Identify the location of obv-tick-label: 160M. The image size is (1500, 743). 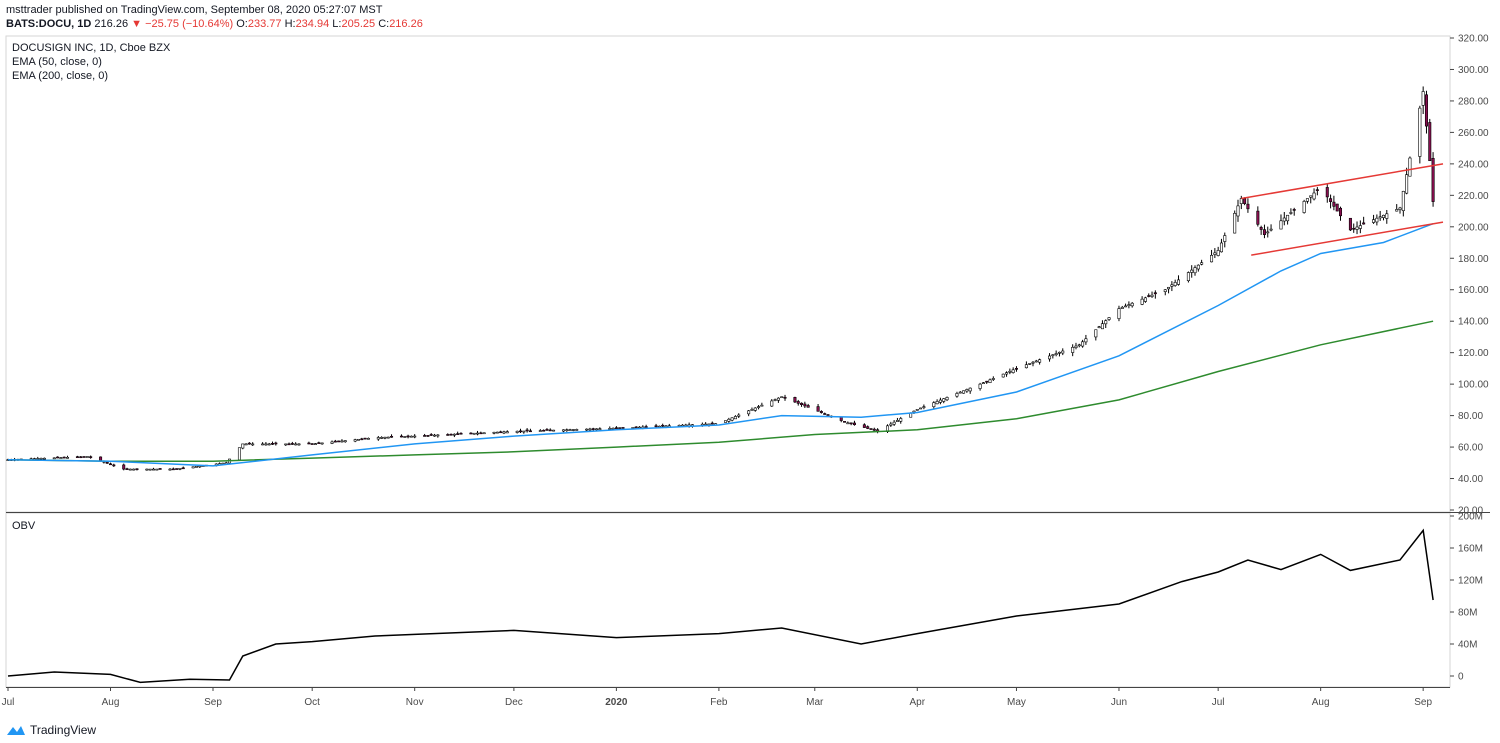
(1470, 549).